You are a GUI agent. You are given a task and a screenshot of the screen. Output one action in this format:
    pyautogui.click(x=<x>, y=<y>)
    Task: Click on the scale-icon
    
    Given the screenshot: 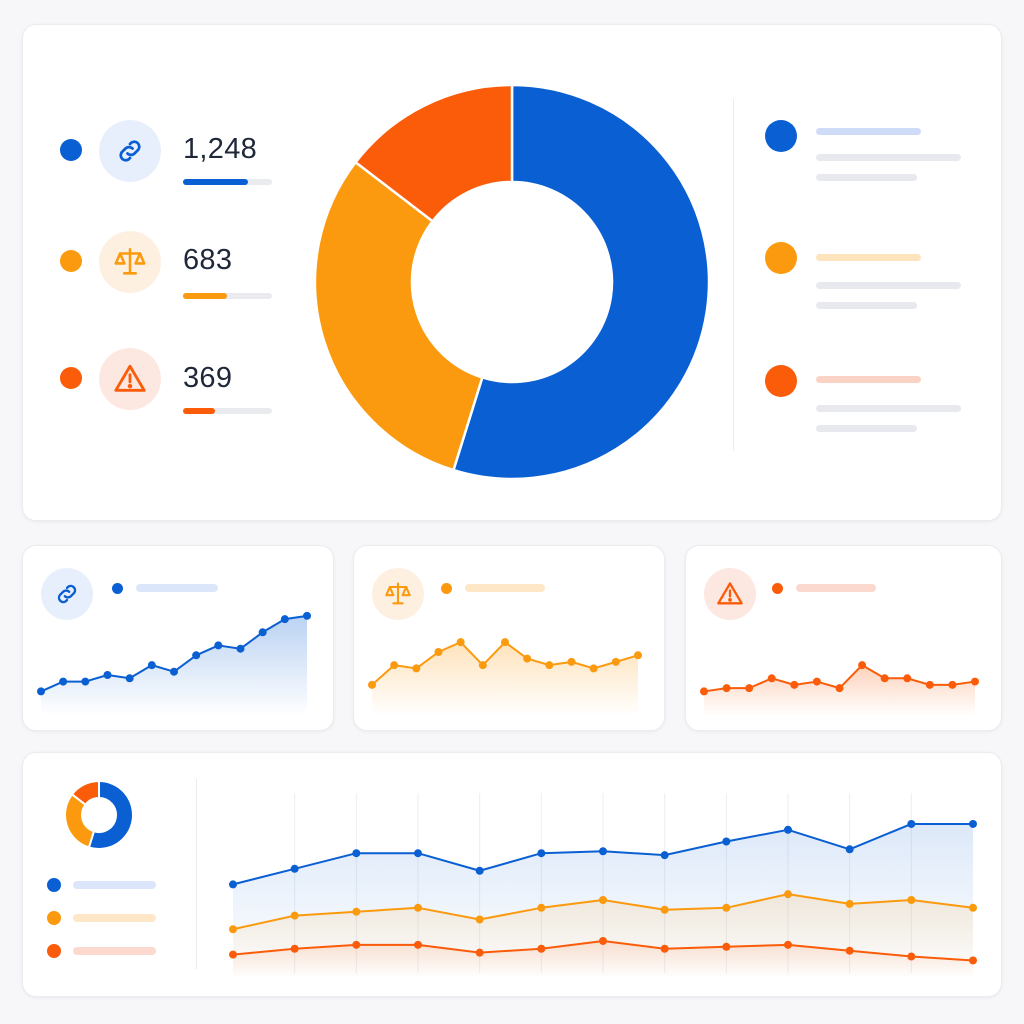 What is the action you would take?
    pyautogui.click(x=130, y=262)
    